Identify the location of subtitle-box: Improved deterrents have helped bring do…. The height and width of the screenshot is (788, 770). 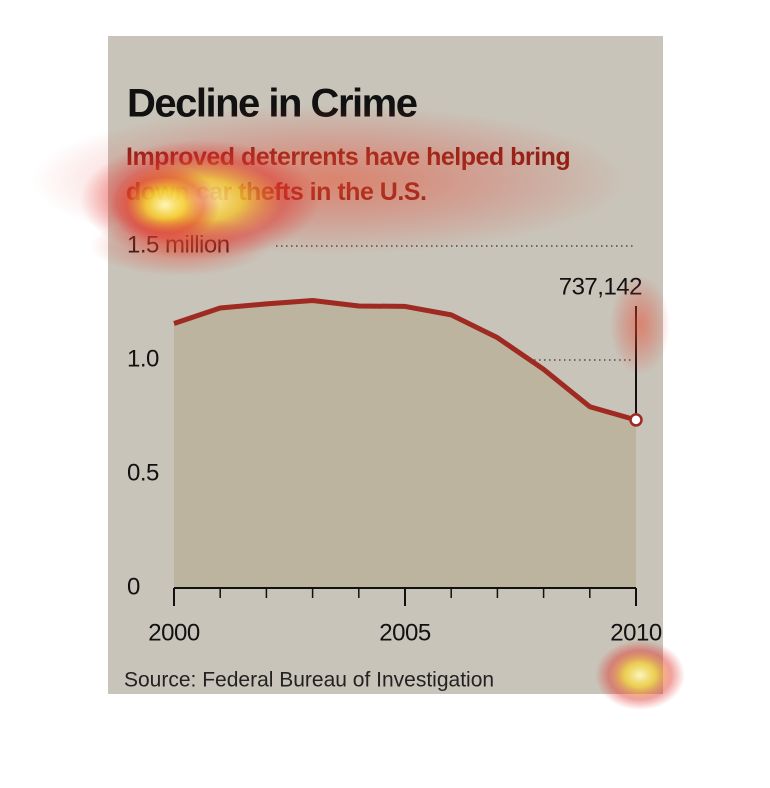
(348, 174).